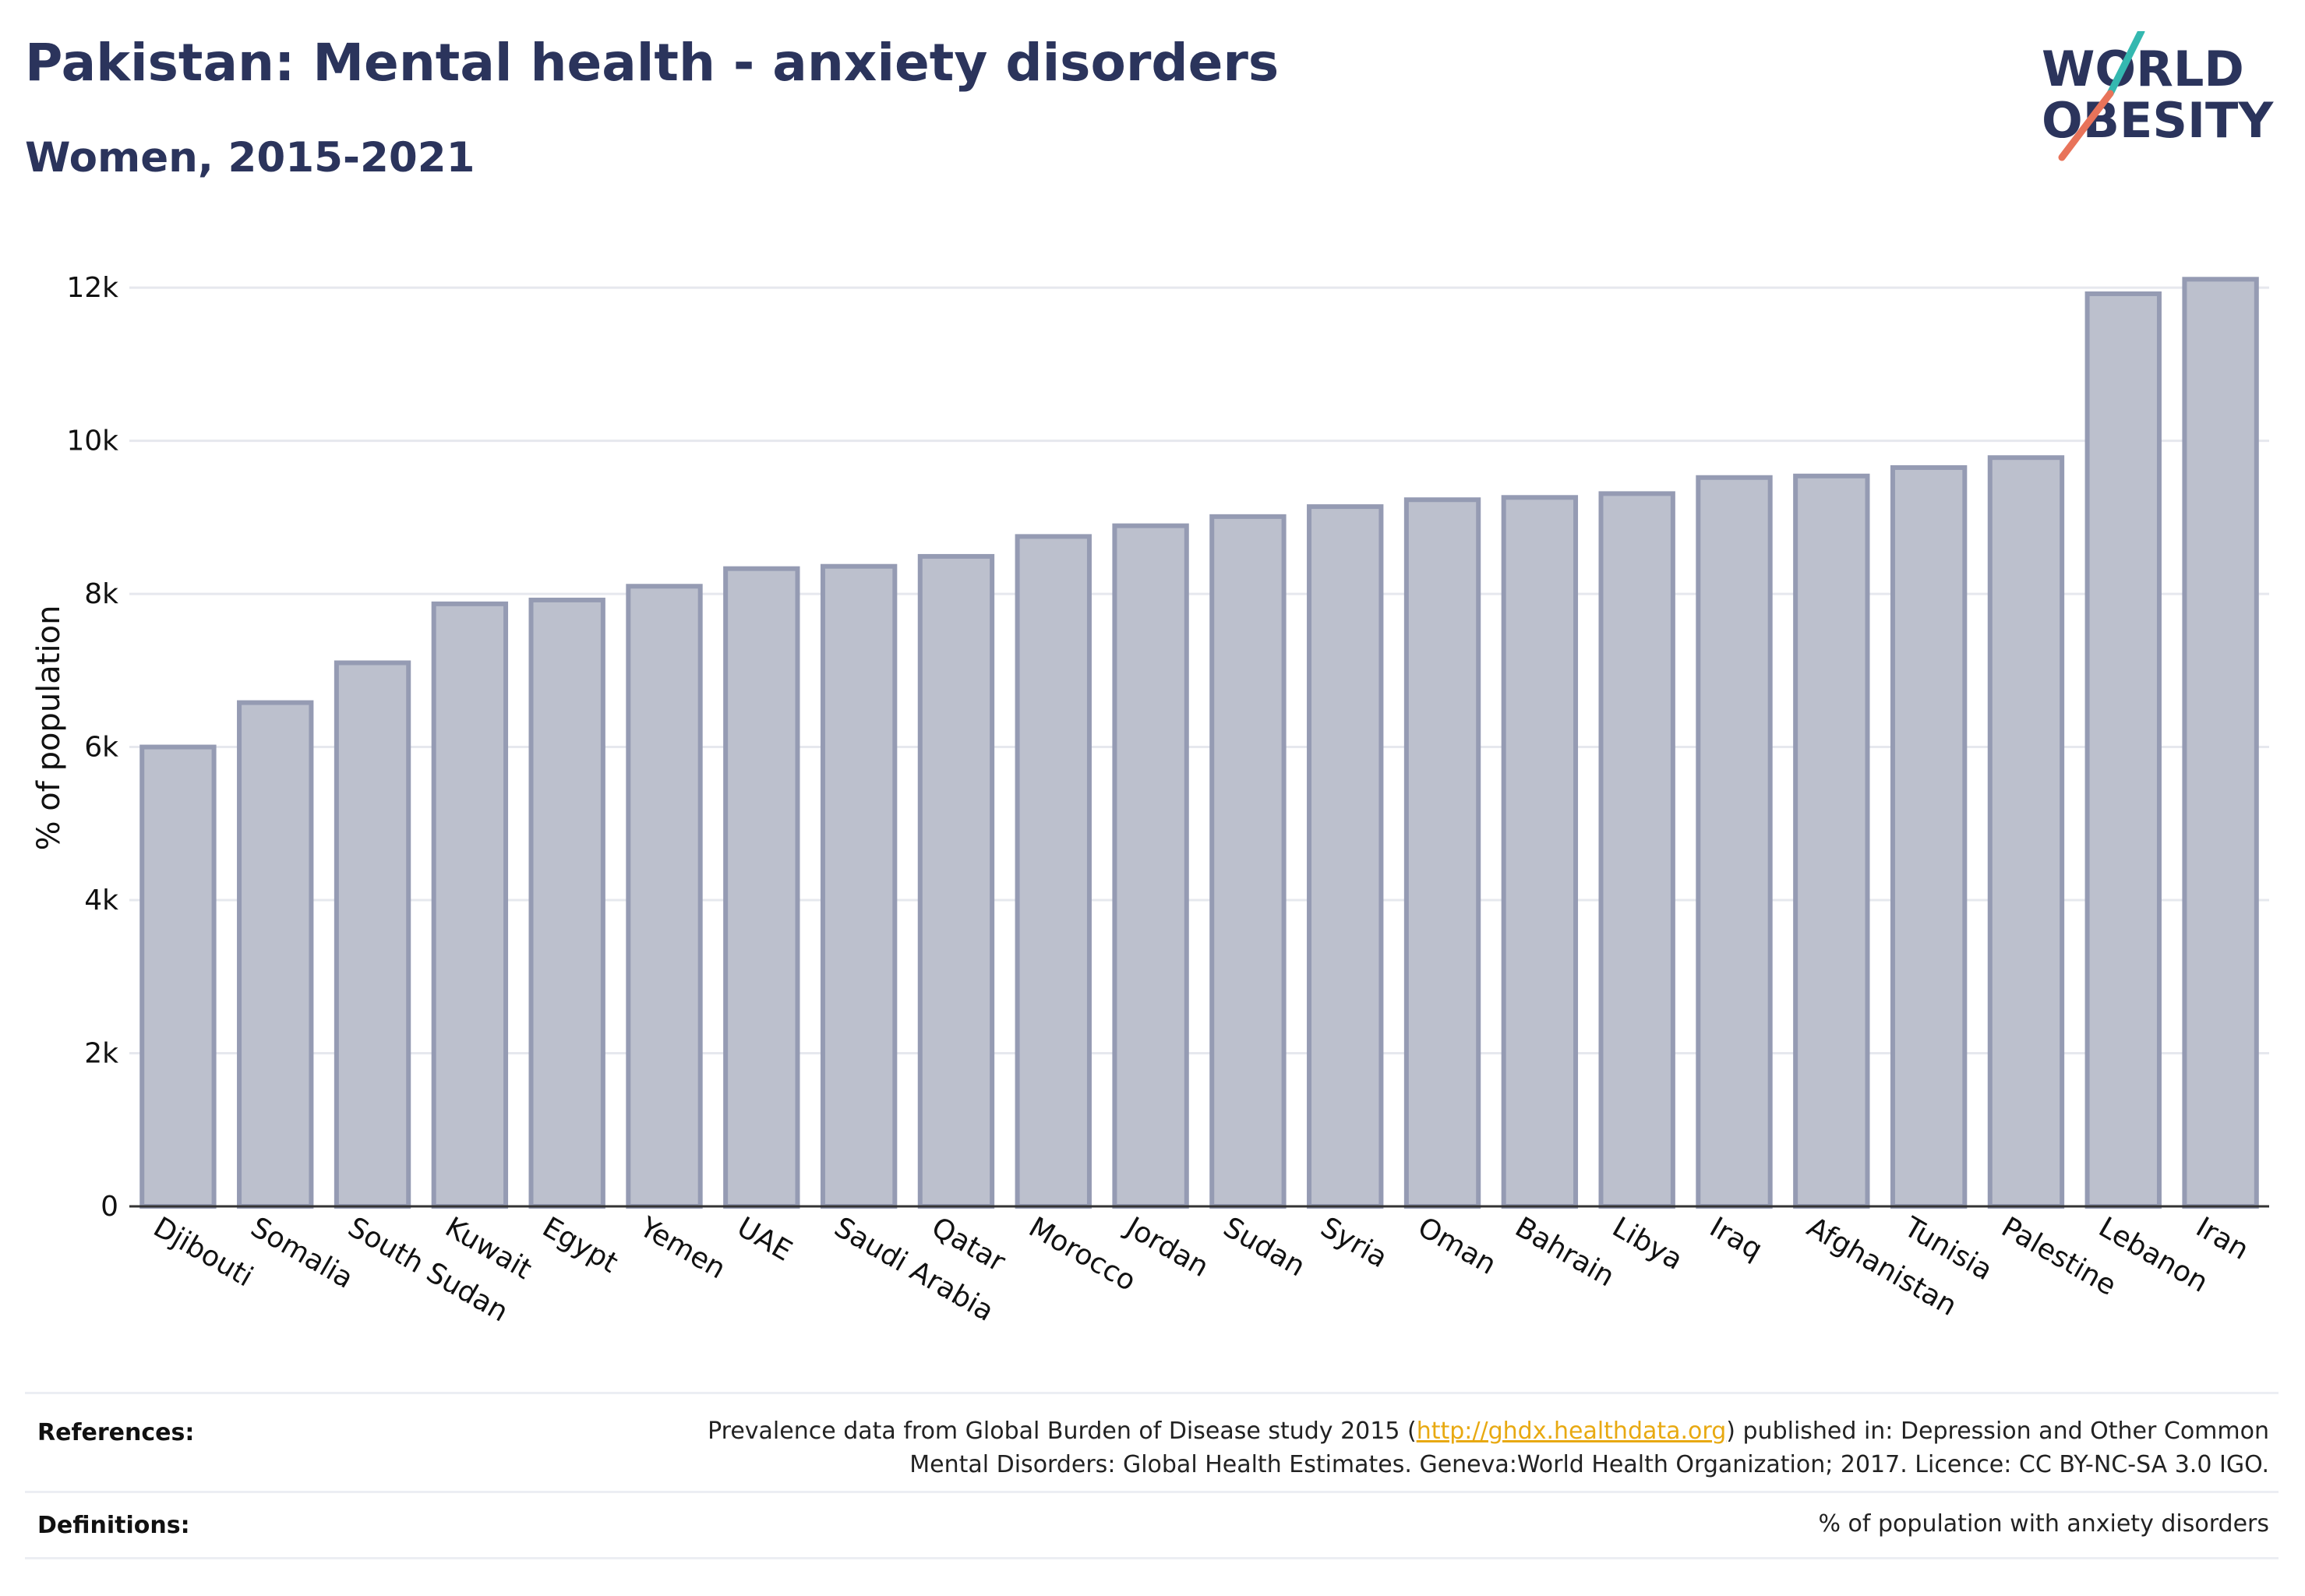 The height and width of the screenshot is (1596, 2305). I want to click on bar-kuwait, so click(470, 905).